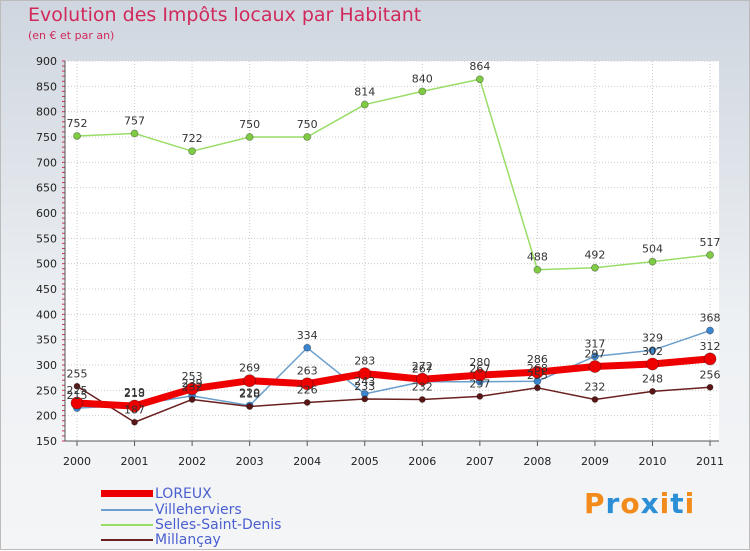  Describe the element at coordinates (594, 255) in the screenshot. I see `data-label-selles-saint-denis: 492` at that location.